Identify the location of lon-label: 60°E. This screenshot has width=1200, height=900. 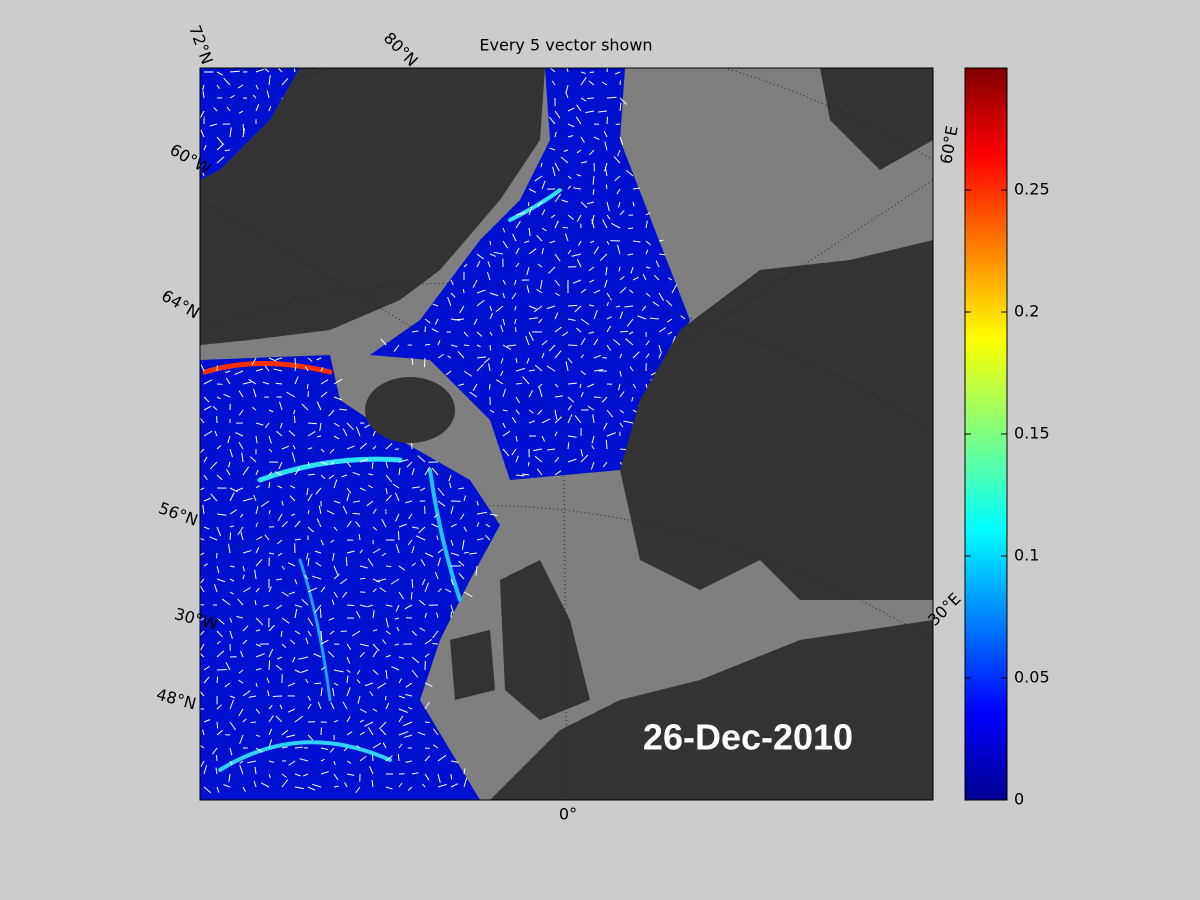
(948, 144).